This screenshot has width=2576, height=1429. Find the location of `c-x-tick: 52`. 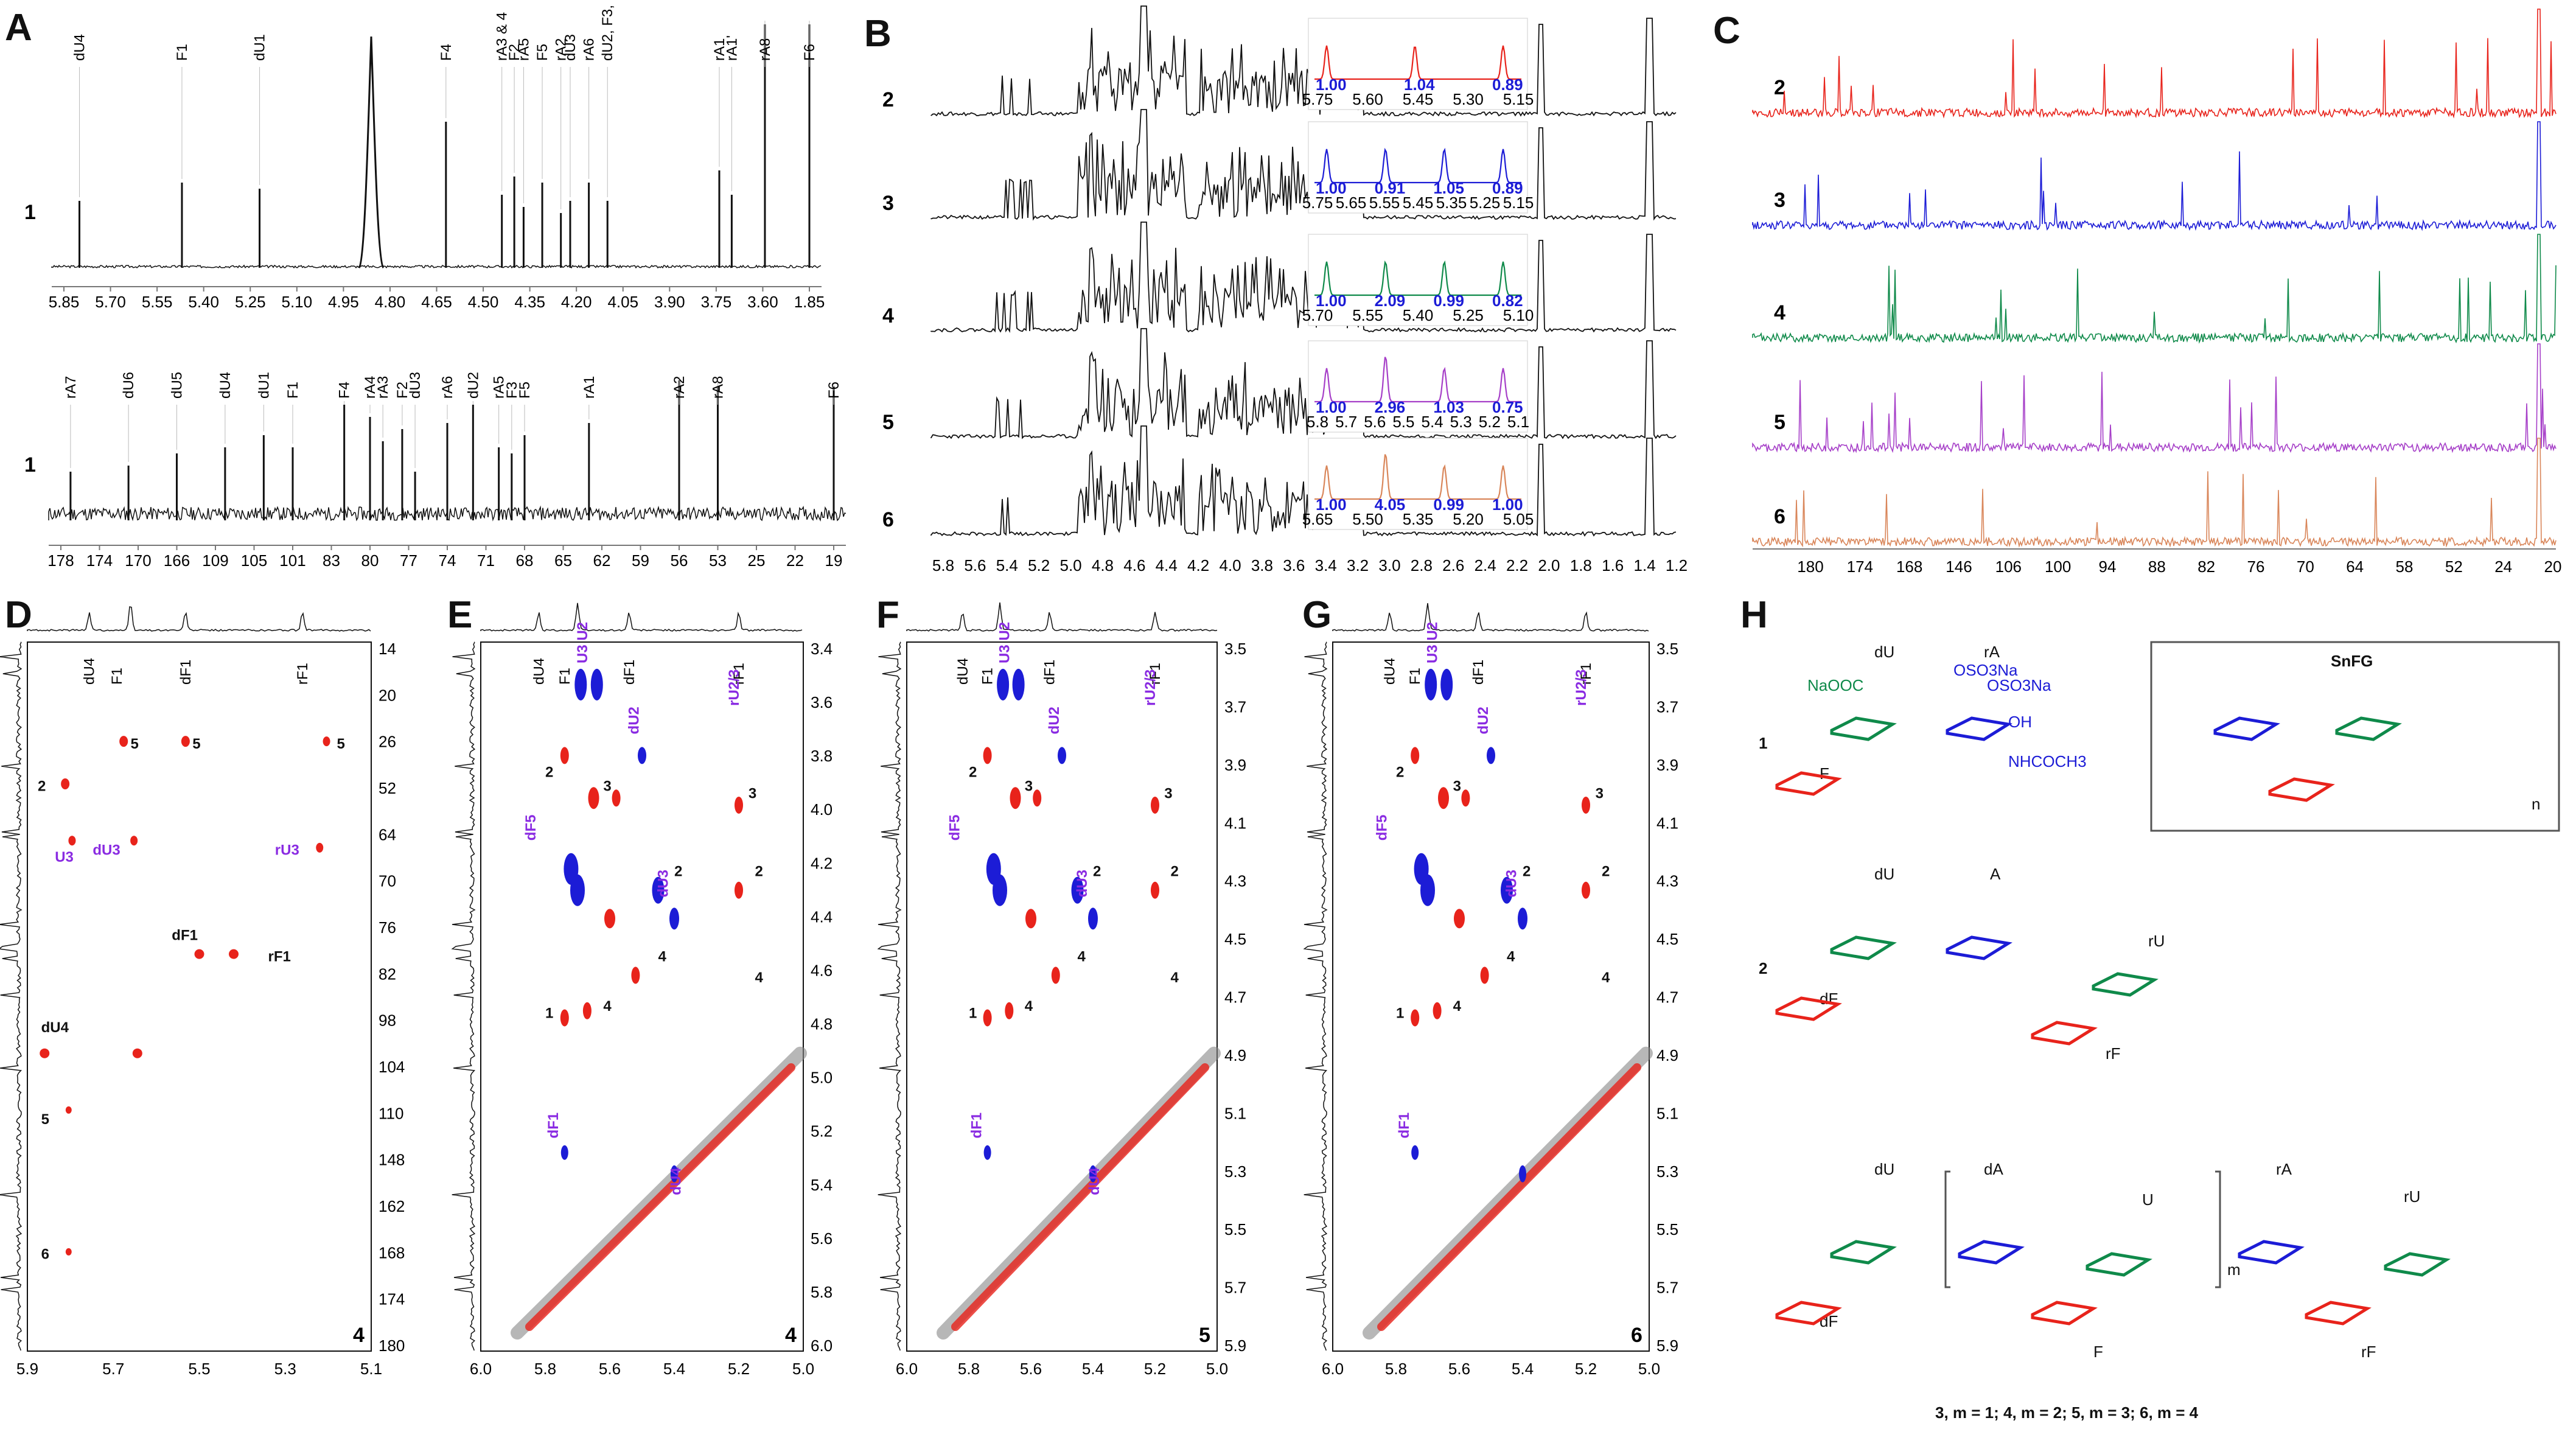

c-x-tick: 52 is located at coordinates (2454, 566).